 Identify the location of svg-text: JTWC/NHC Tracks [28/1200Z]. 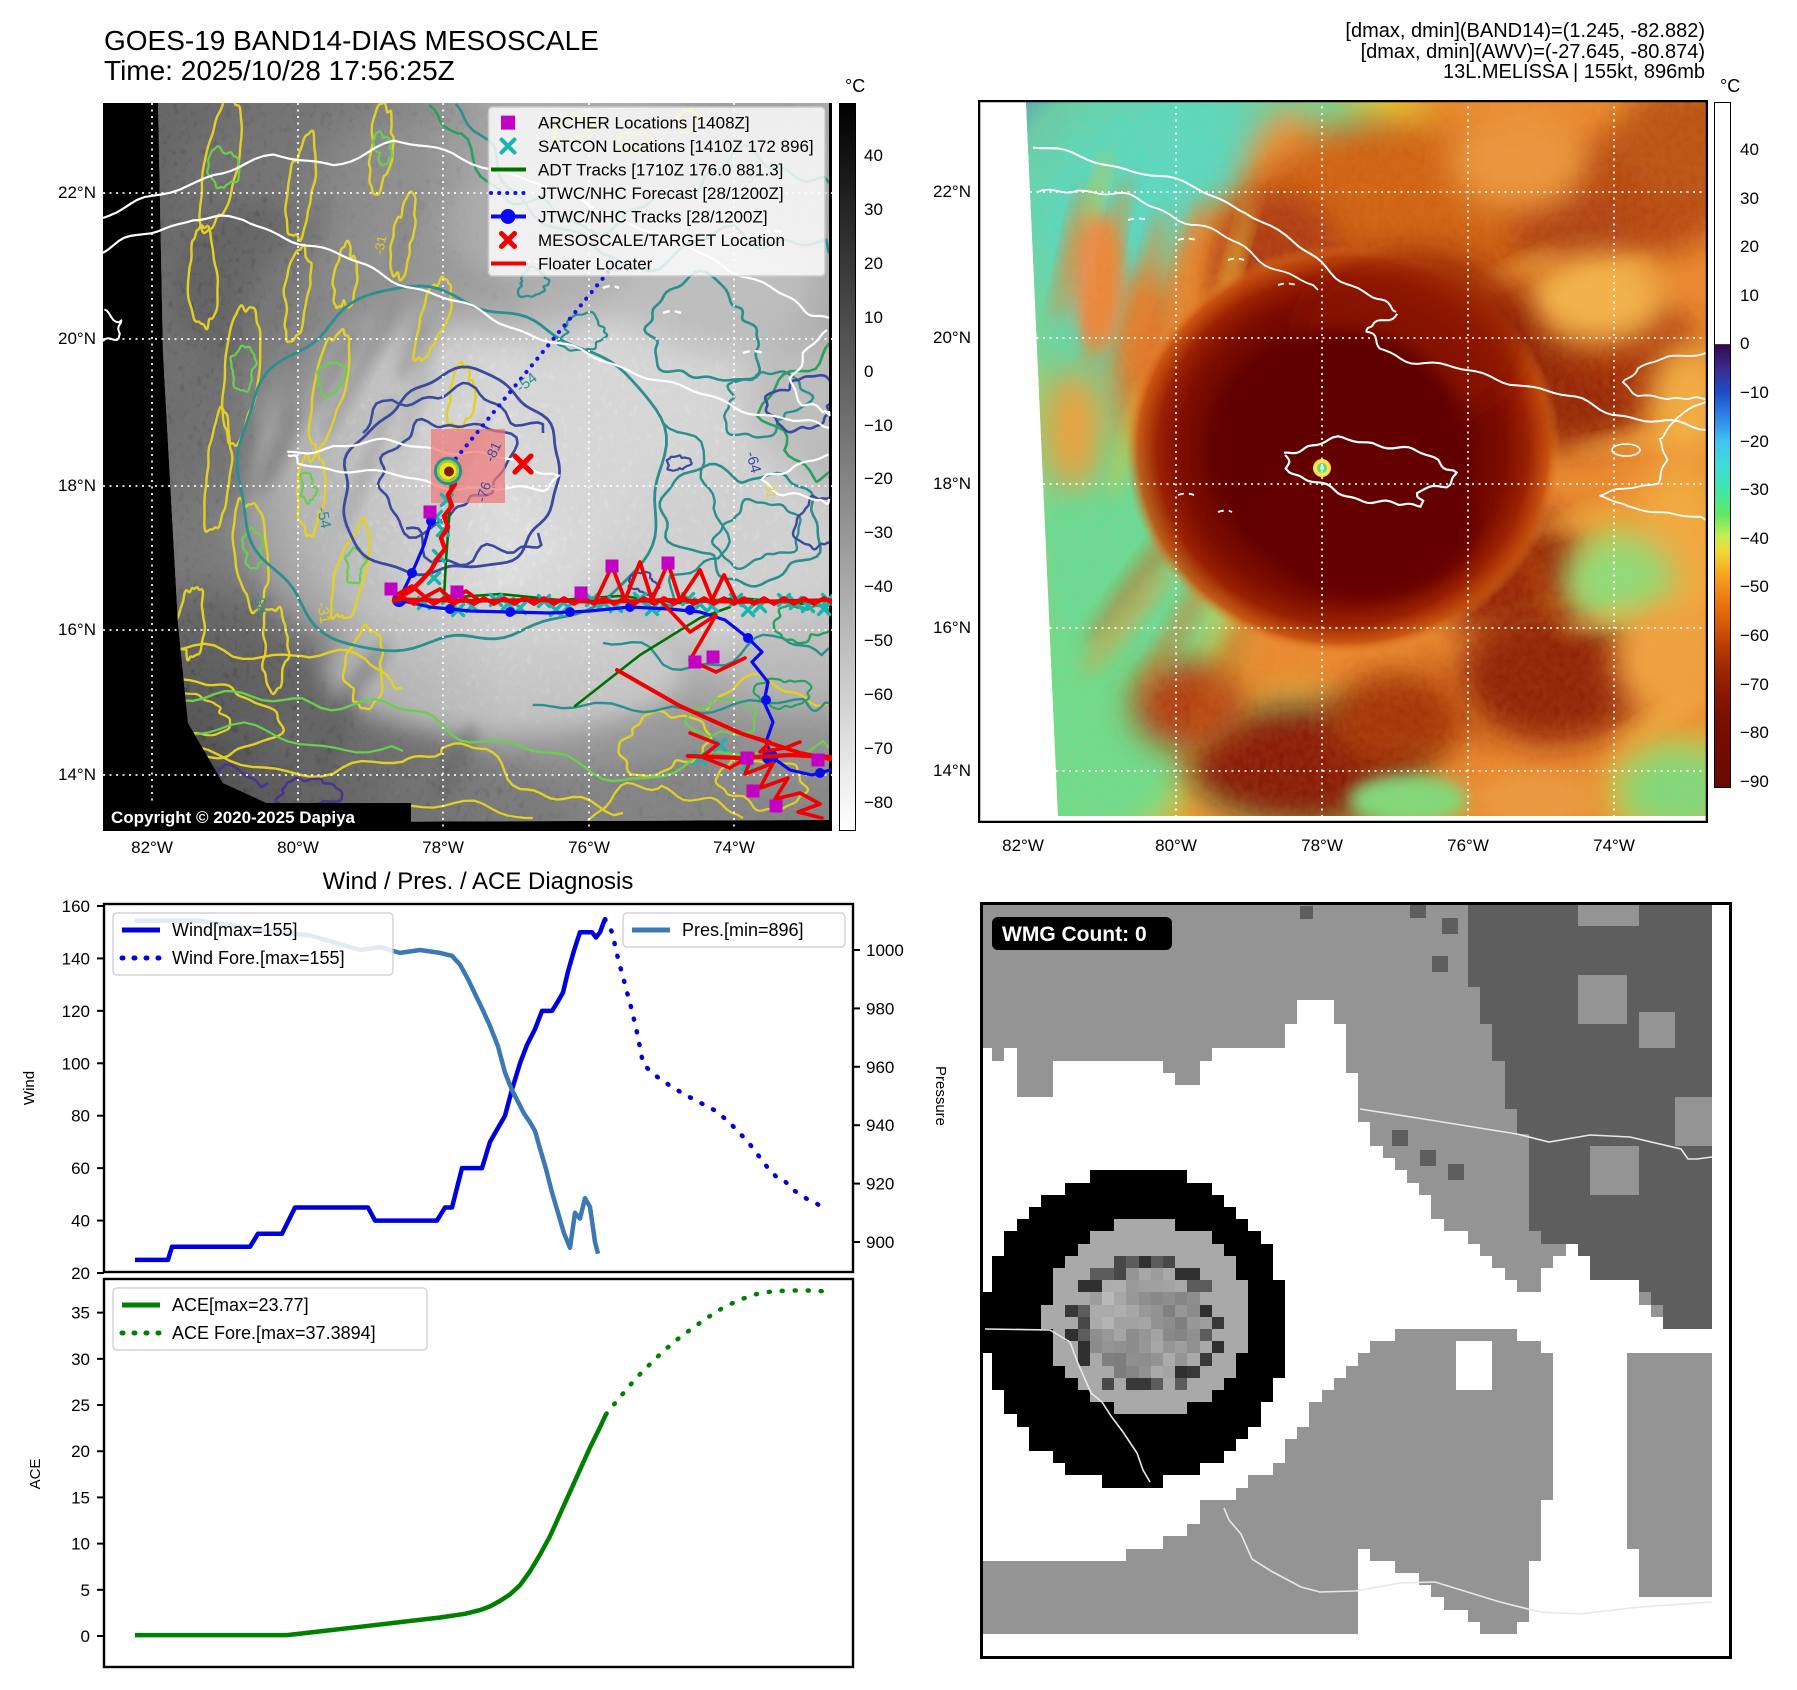
(653, 217).